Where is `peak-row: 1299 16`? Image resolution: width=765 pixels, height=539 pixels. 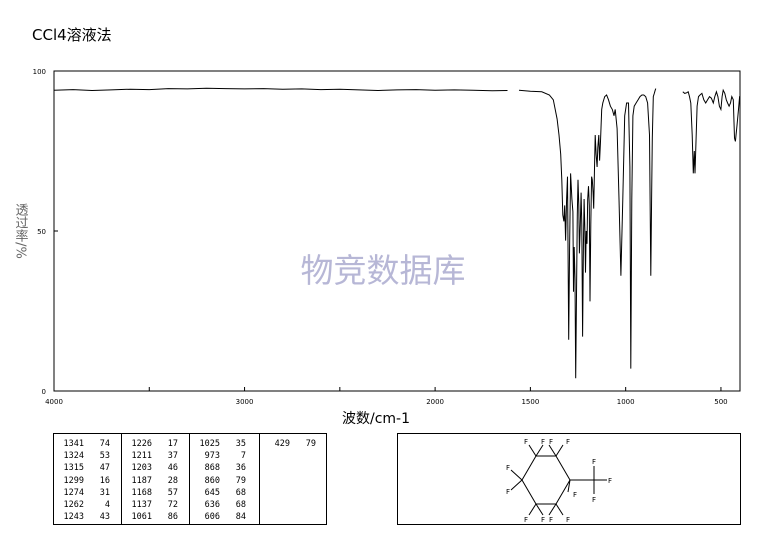
peak-row: 1299 16 is located at coordinates (87, 481).